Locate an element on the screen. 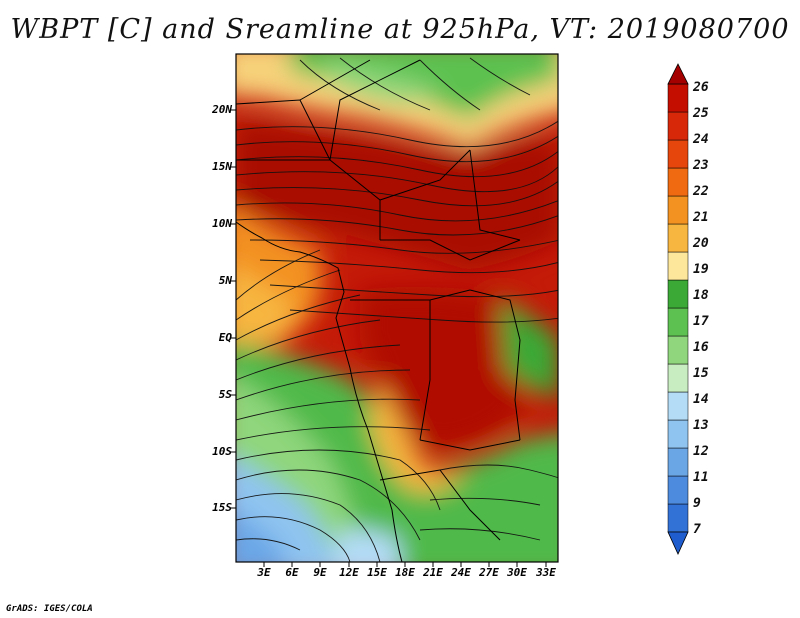  lon-label-30e: 30E is located at coordinates (517, 572).